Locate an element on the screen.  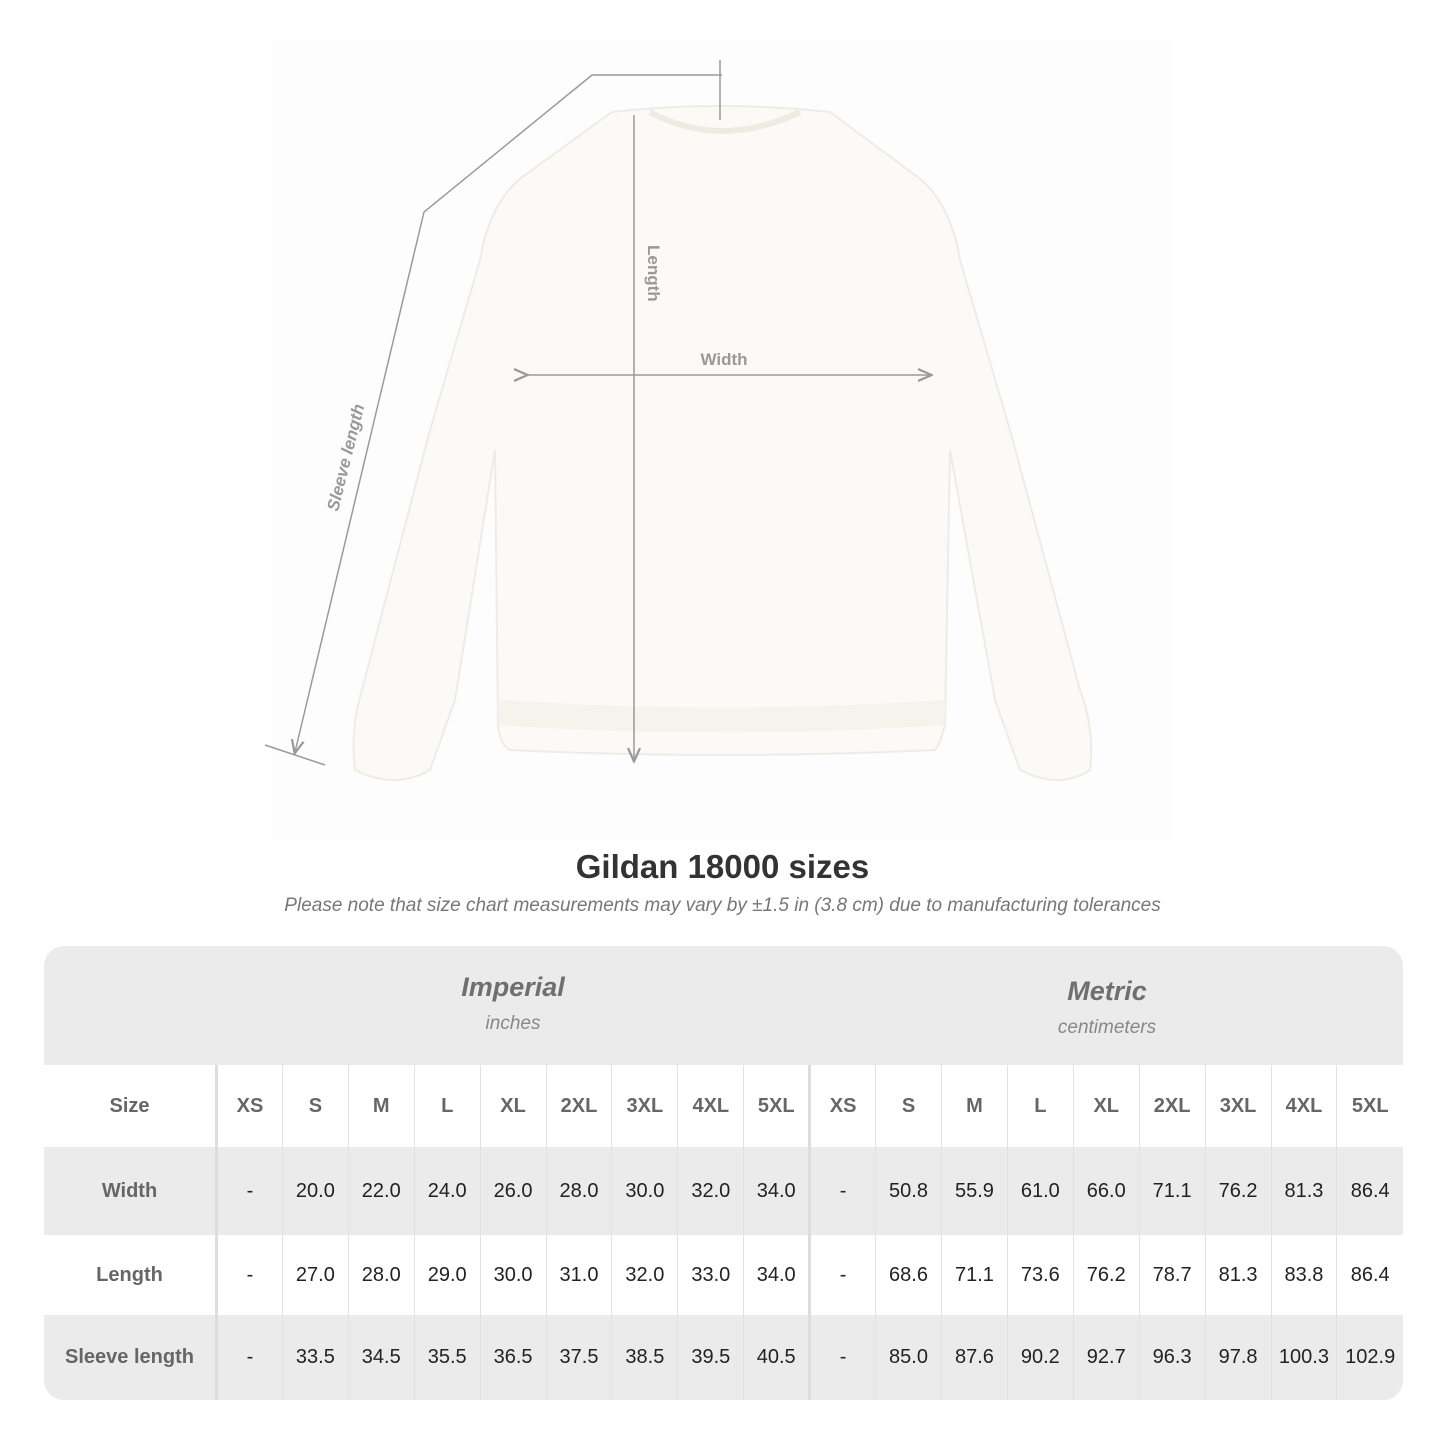
metric-size-5XL: 5XL is located at coordinates (1369, 1106).